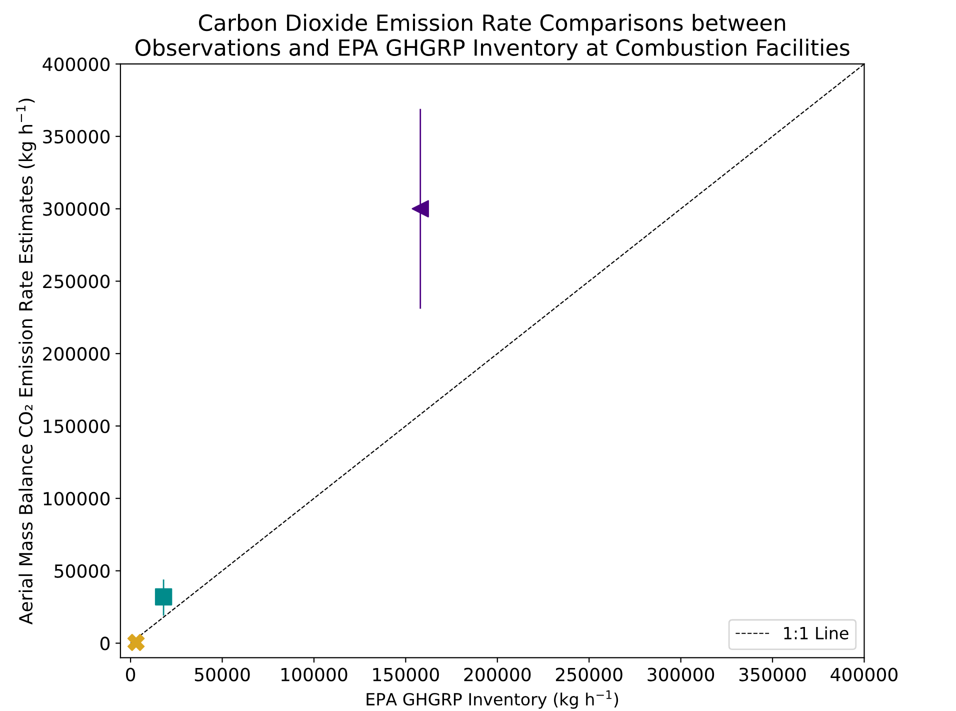 The width and height of the screenshot is (956, 711). I want to click on y-tick-label: 100000, so click(77, 499).